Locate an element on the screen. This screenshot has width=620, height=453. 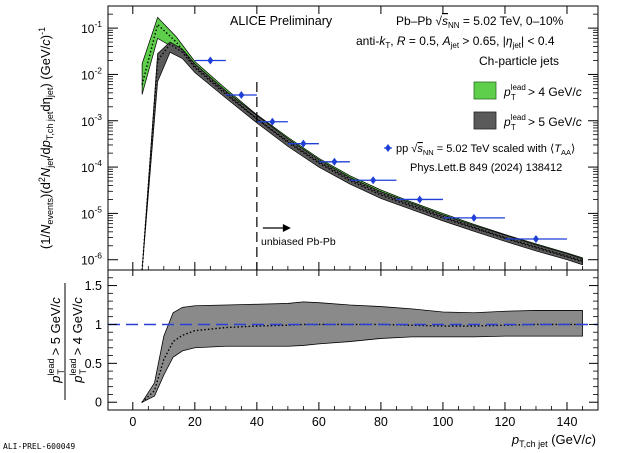
unbiased-label: unbiased Pb-Pb is located at coordinates (298, 242).